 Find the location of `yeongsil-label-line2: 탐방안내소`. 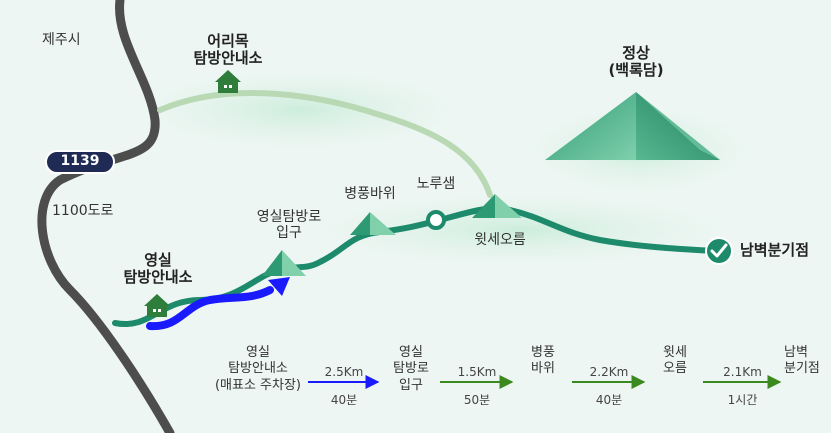

yeongsil-label-line2: 탐방안내소 is located at coordinates (158, 277).